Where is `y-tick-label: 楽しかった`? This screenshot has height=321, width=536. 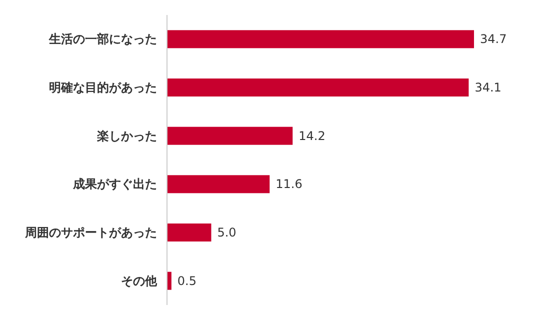
y-tick-label: 楽しかった is located at coordinates (126, 135).